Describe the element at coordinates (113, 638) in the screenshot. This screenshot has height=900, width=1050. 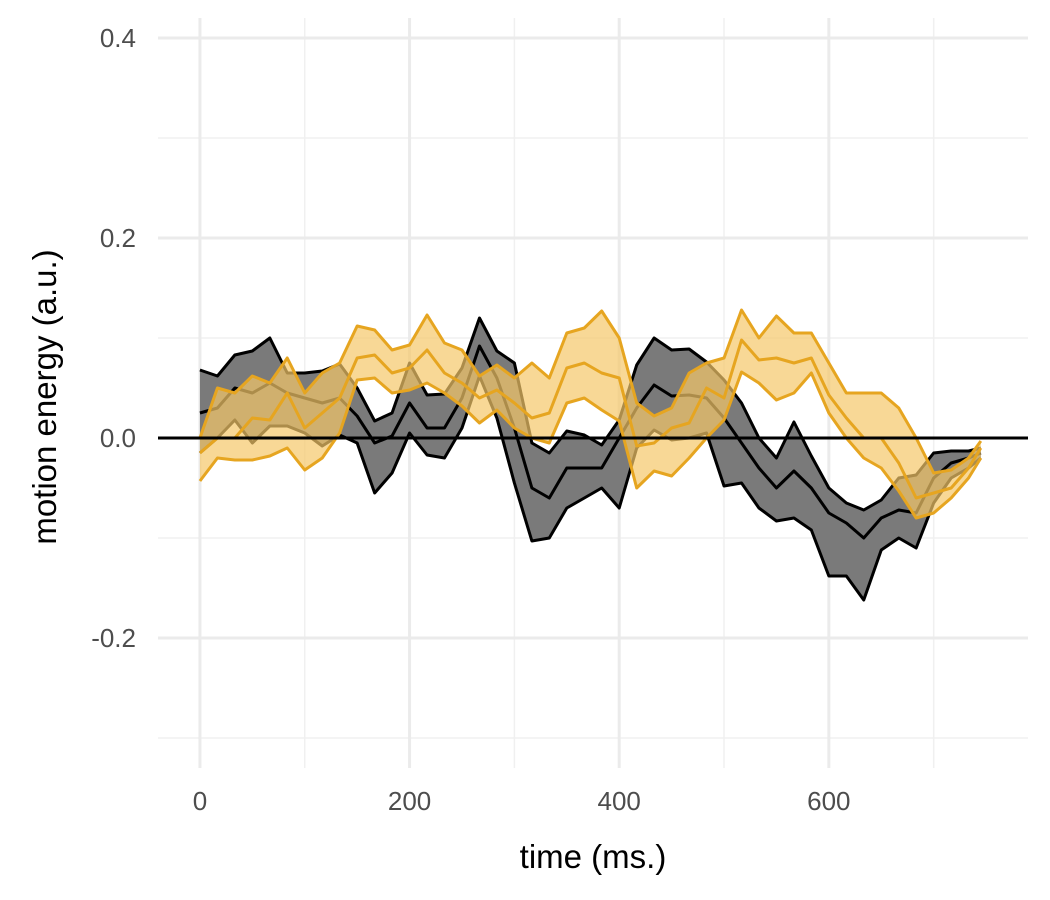
I see `y-tick-label: -0.2` at that location.